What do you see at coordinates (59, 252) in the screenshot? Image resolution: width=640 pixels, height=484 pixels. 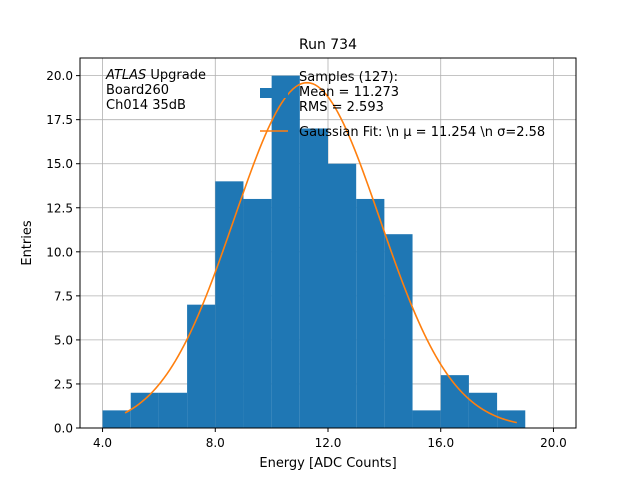 I see `y-tick-label-4: 10.0` at bounding box center [59, 252].